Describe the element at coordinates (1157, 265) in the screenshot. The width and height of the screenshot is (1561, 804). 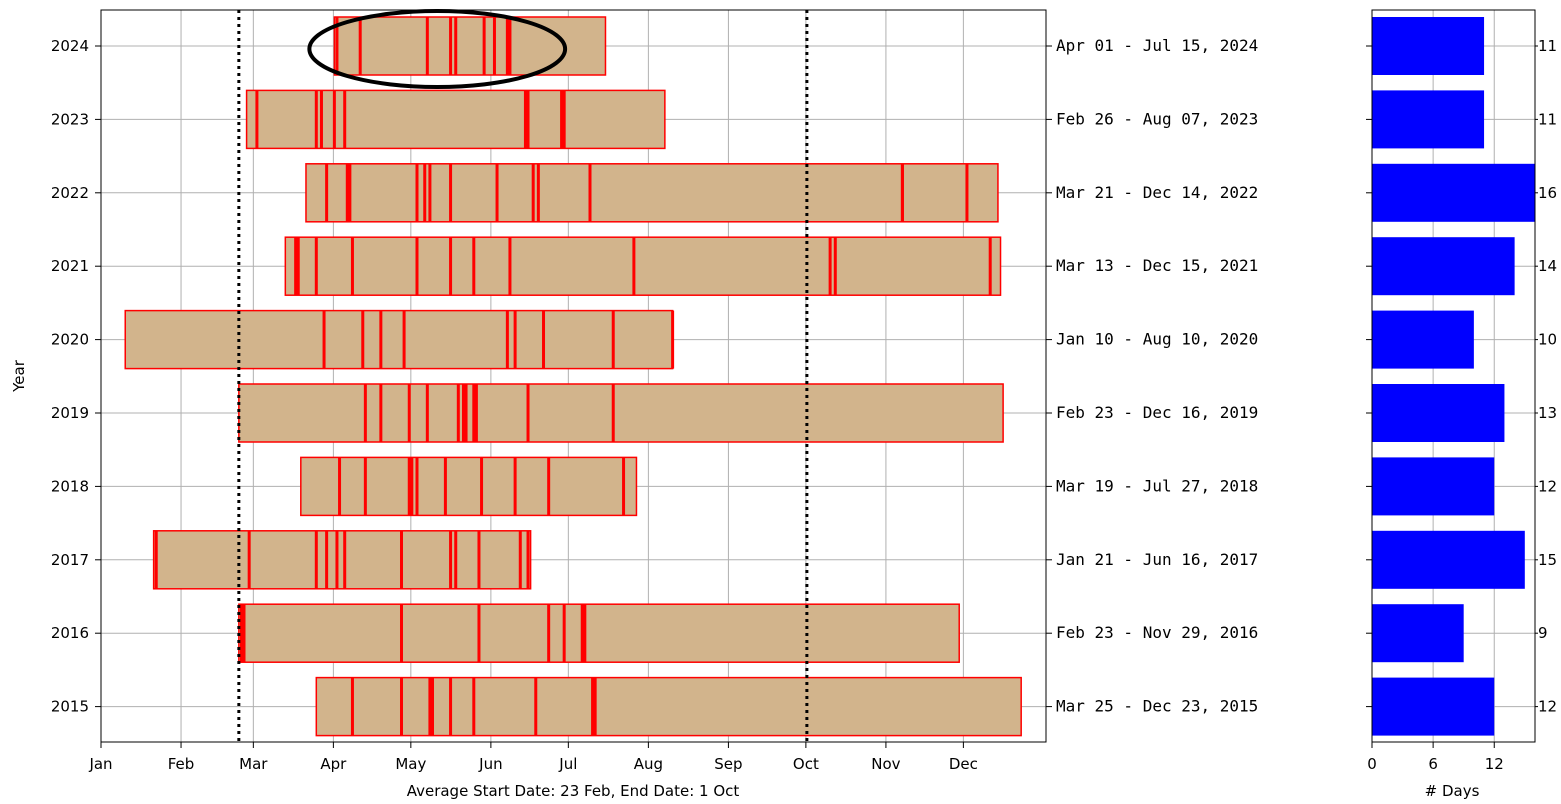
I see `range-label: Mar 13 - Dec 15, 2021` at that location.